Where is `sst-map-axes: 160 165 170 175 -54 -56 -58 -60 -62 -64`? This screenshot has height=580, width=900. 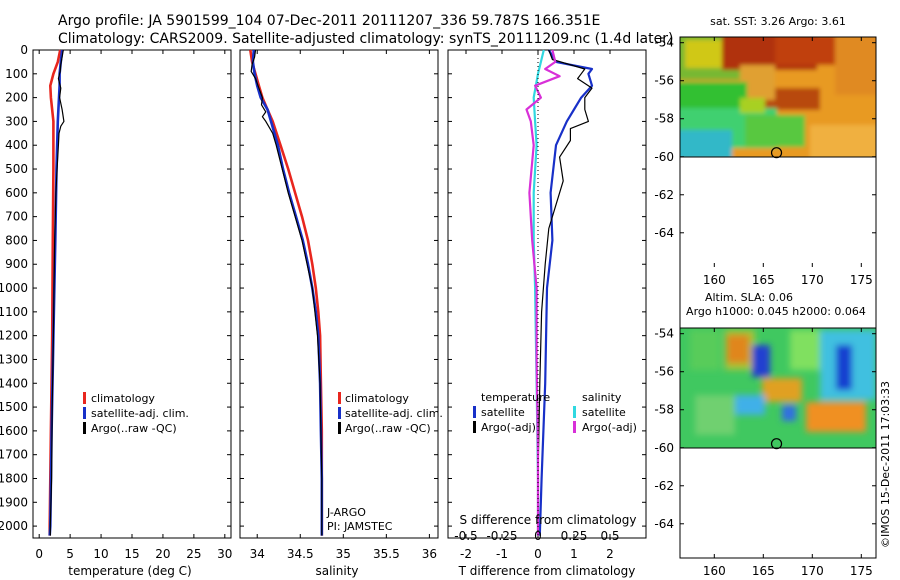 sst-map-axes: 160 165 170 175 -54 -56 -58 -60 -62 -64 is located at coordinates (765, 161).